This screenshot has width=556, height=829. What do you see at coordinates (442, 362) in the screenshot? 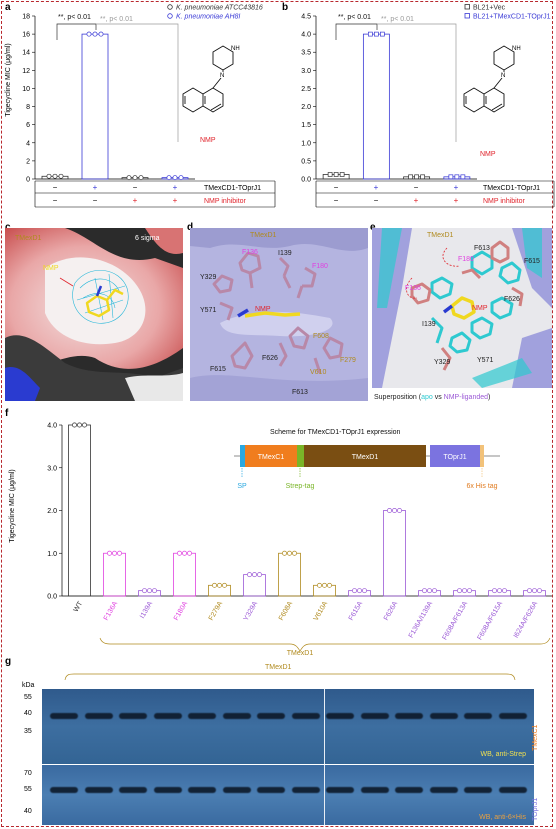
I see `res-e-Y329: Y329` at bounding box center [442, 362].